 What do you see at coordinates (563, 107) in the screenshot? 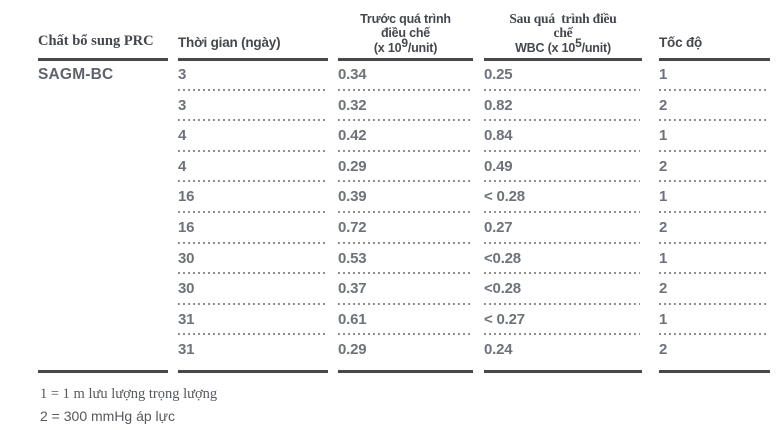
I see `table-cell: 0.82` at bounding box center [563, 107].